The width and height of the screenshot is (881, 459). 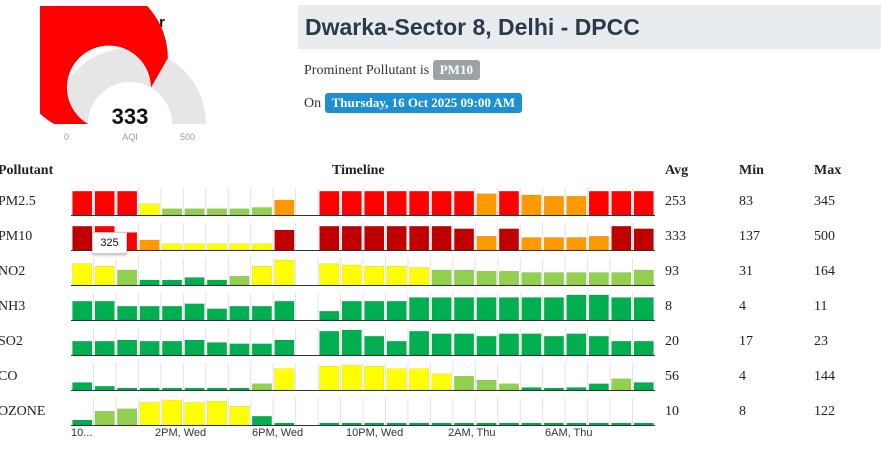 What do you see at coordinates (675, 236) in the screenshot?
I see `avg-value: 333` at bounding box center [675, 236].